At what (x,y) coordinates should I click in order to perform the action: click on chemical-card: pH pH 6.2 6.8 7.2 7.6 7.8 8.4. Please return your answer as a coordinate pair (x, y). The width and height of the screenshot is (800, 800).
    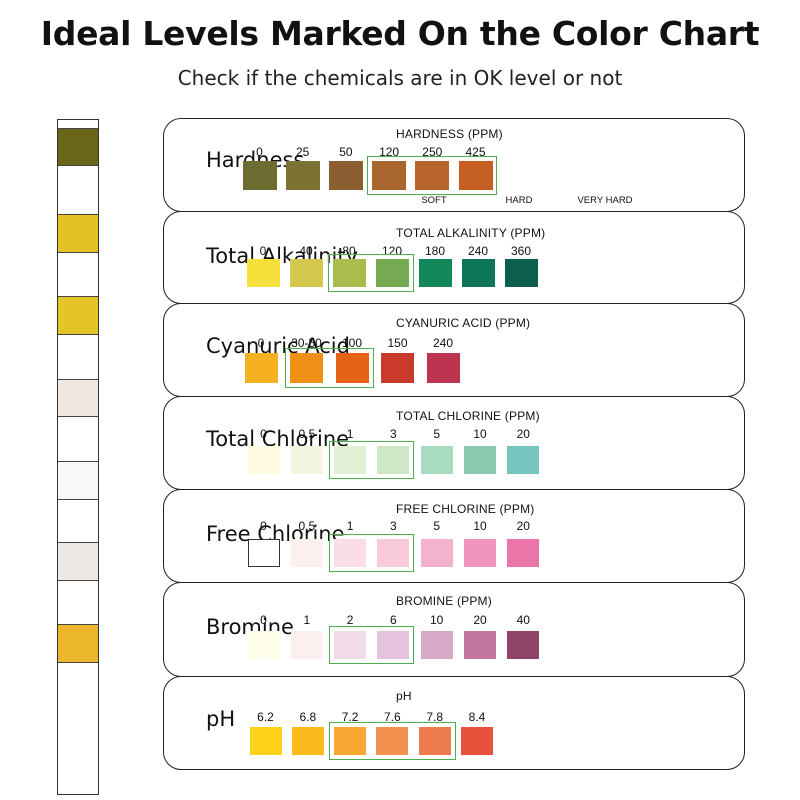
    Looking at the image, I should click on (454, 723).